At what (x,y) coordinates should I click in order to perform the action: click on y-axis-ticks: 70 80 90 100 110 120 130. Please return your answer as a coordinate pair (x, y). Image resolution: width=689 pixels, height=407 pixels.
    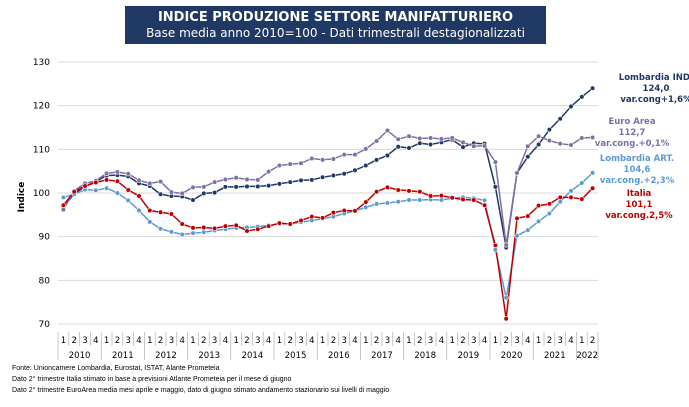
    Looking at the image, I should click on (41, 194).